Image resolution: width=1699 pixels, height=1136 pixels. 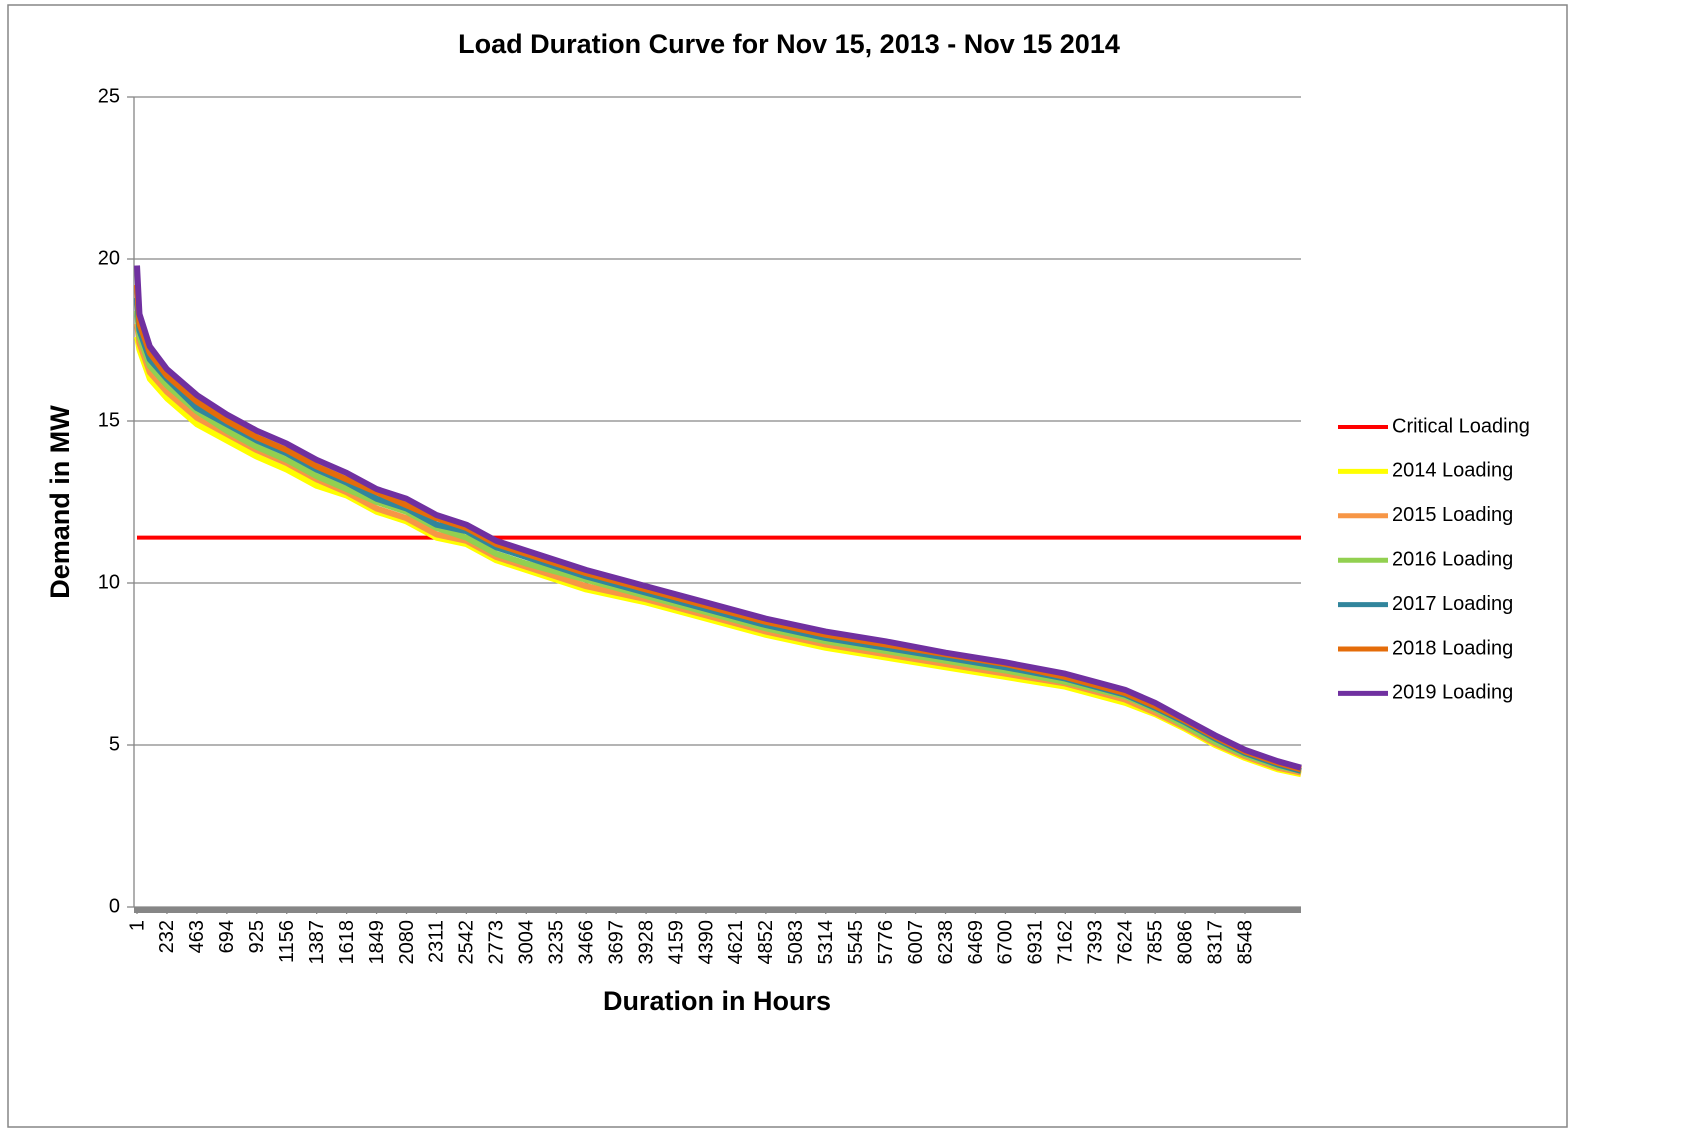 What do you see at coordinates (766, 942) in the screenshot?
I see `x-tick-label: 4852` at bounding box center [766, 942].